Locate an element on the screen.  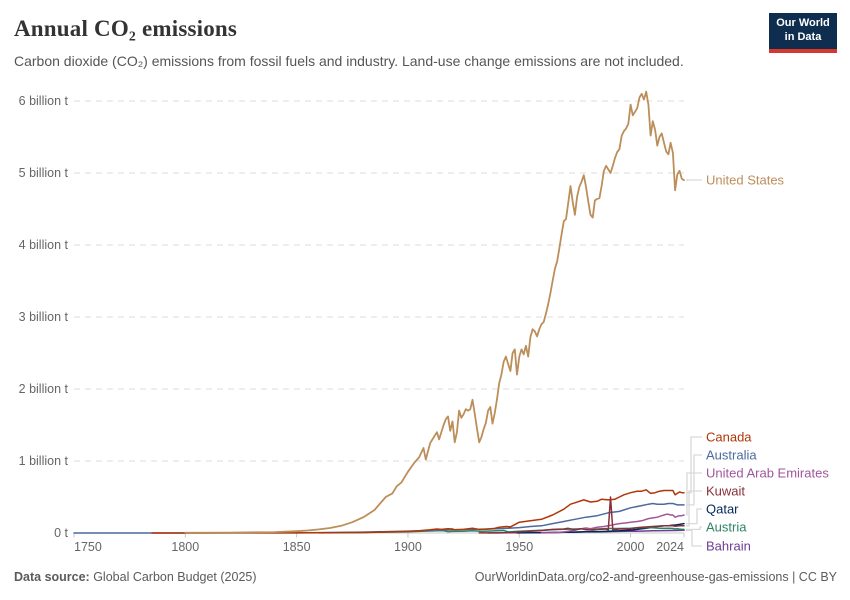
series-line-canada is located at coordinates (418, 511).